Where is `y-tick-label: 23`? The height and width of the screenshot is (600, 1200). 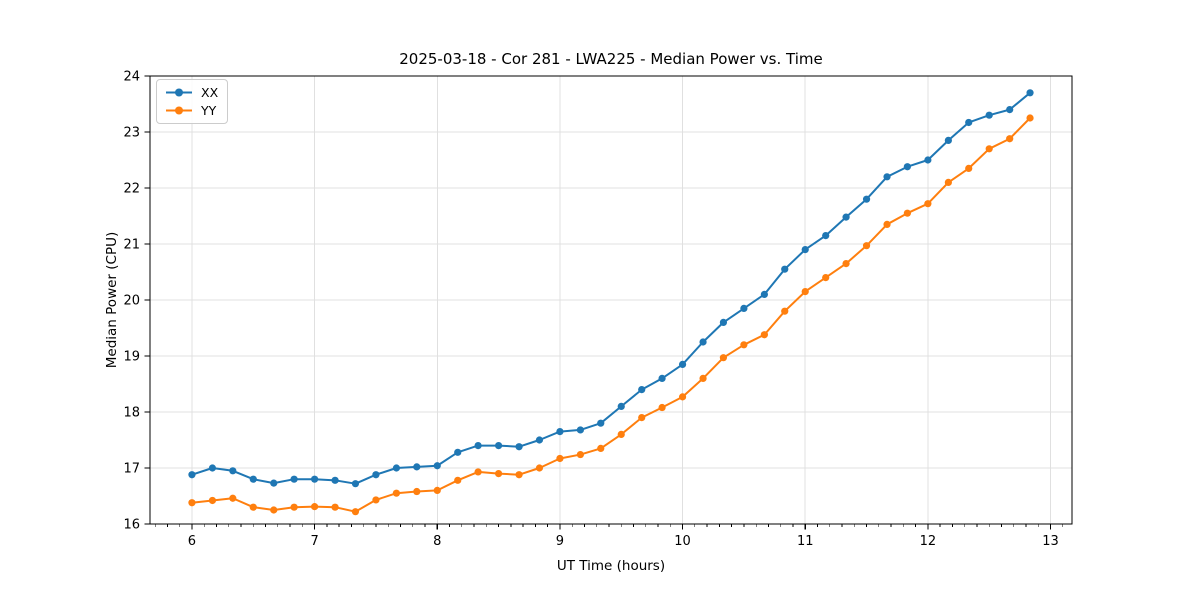 y-tick-label: 23 is located at coordinates (131, 133).